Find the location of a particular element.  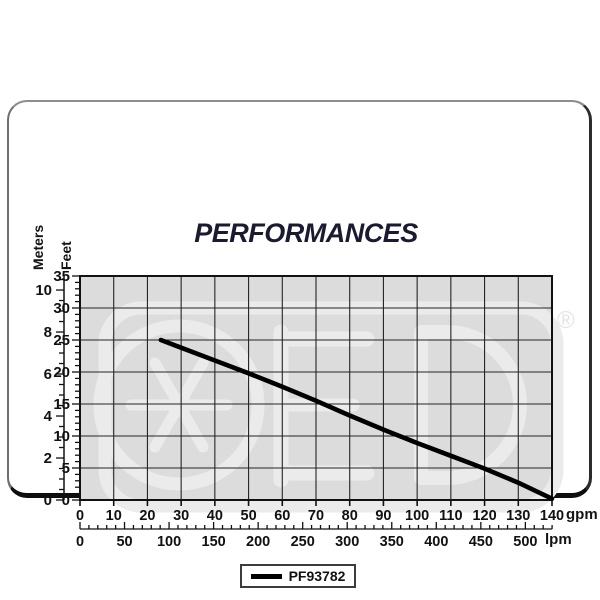

registered-trademark-glyph: ® is located at coordinates (566, 320).